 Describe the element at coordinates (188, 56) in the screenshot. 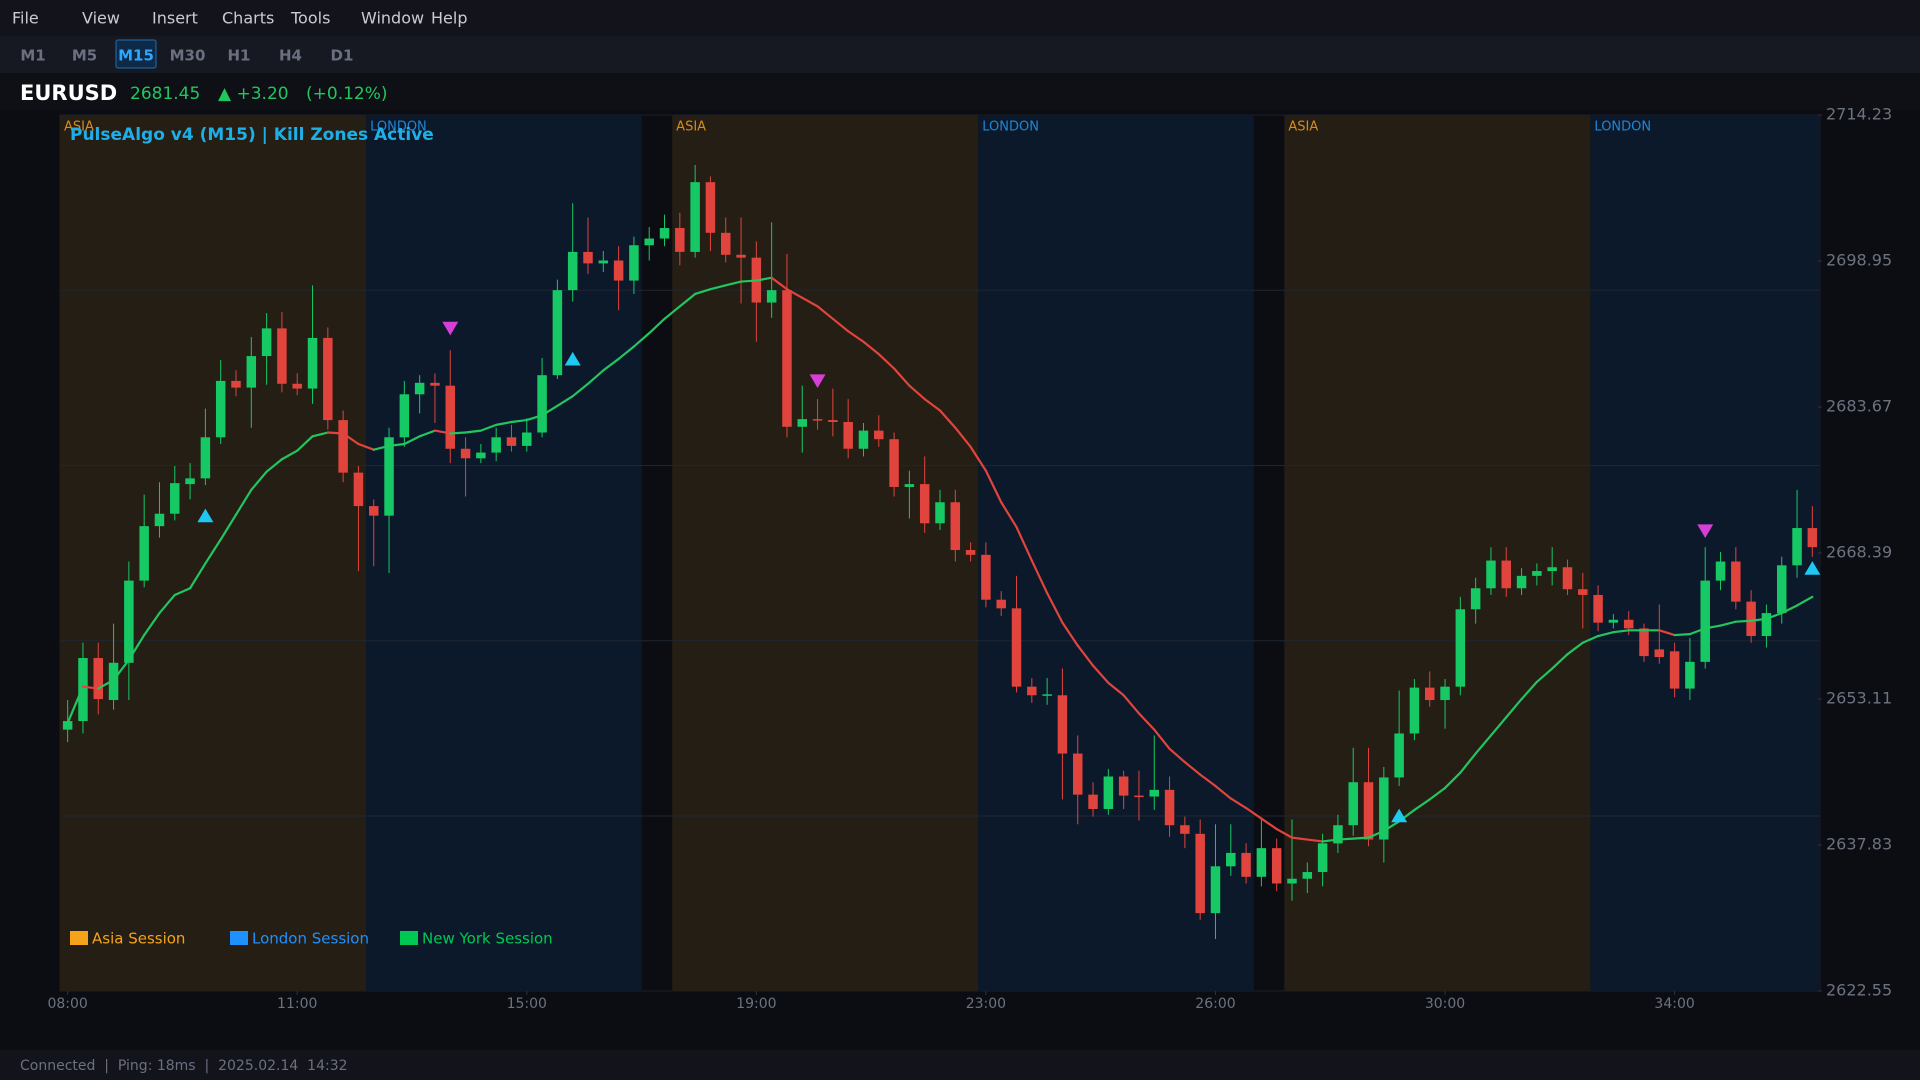

I see `timeframe-button: M30` at that location.